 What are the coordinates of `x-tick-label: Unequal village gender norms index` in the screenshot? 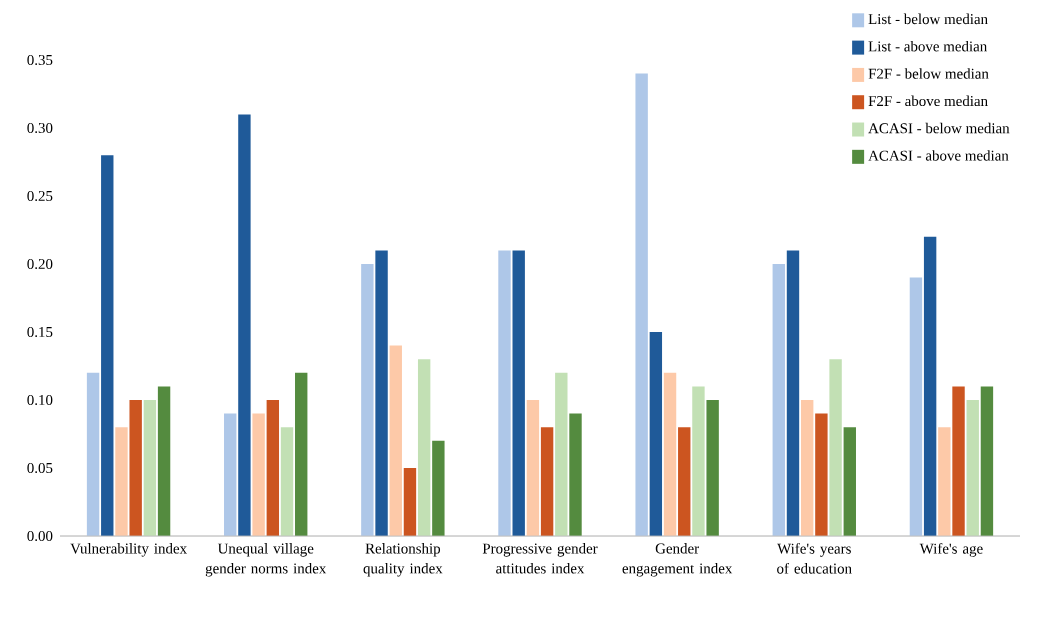 It's located at (266, 560).